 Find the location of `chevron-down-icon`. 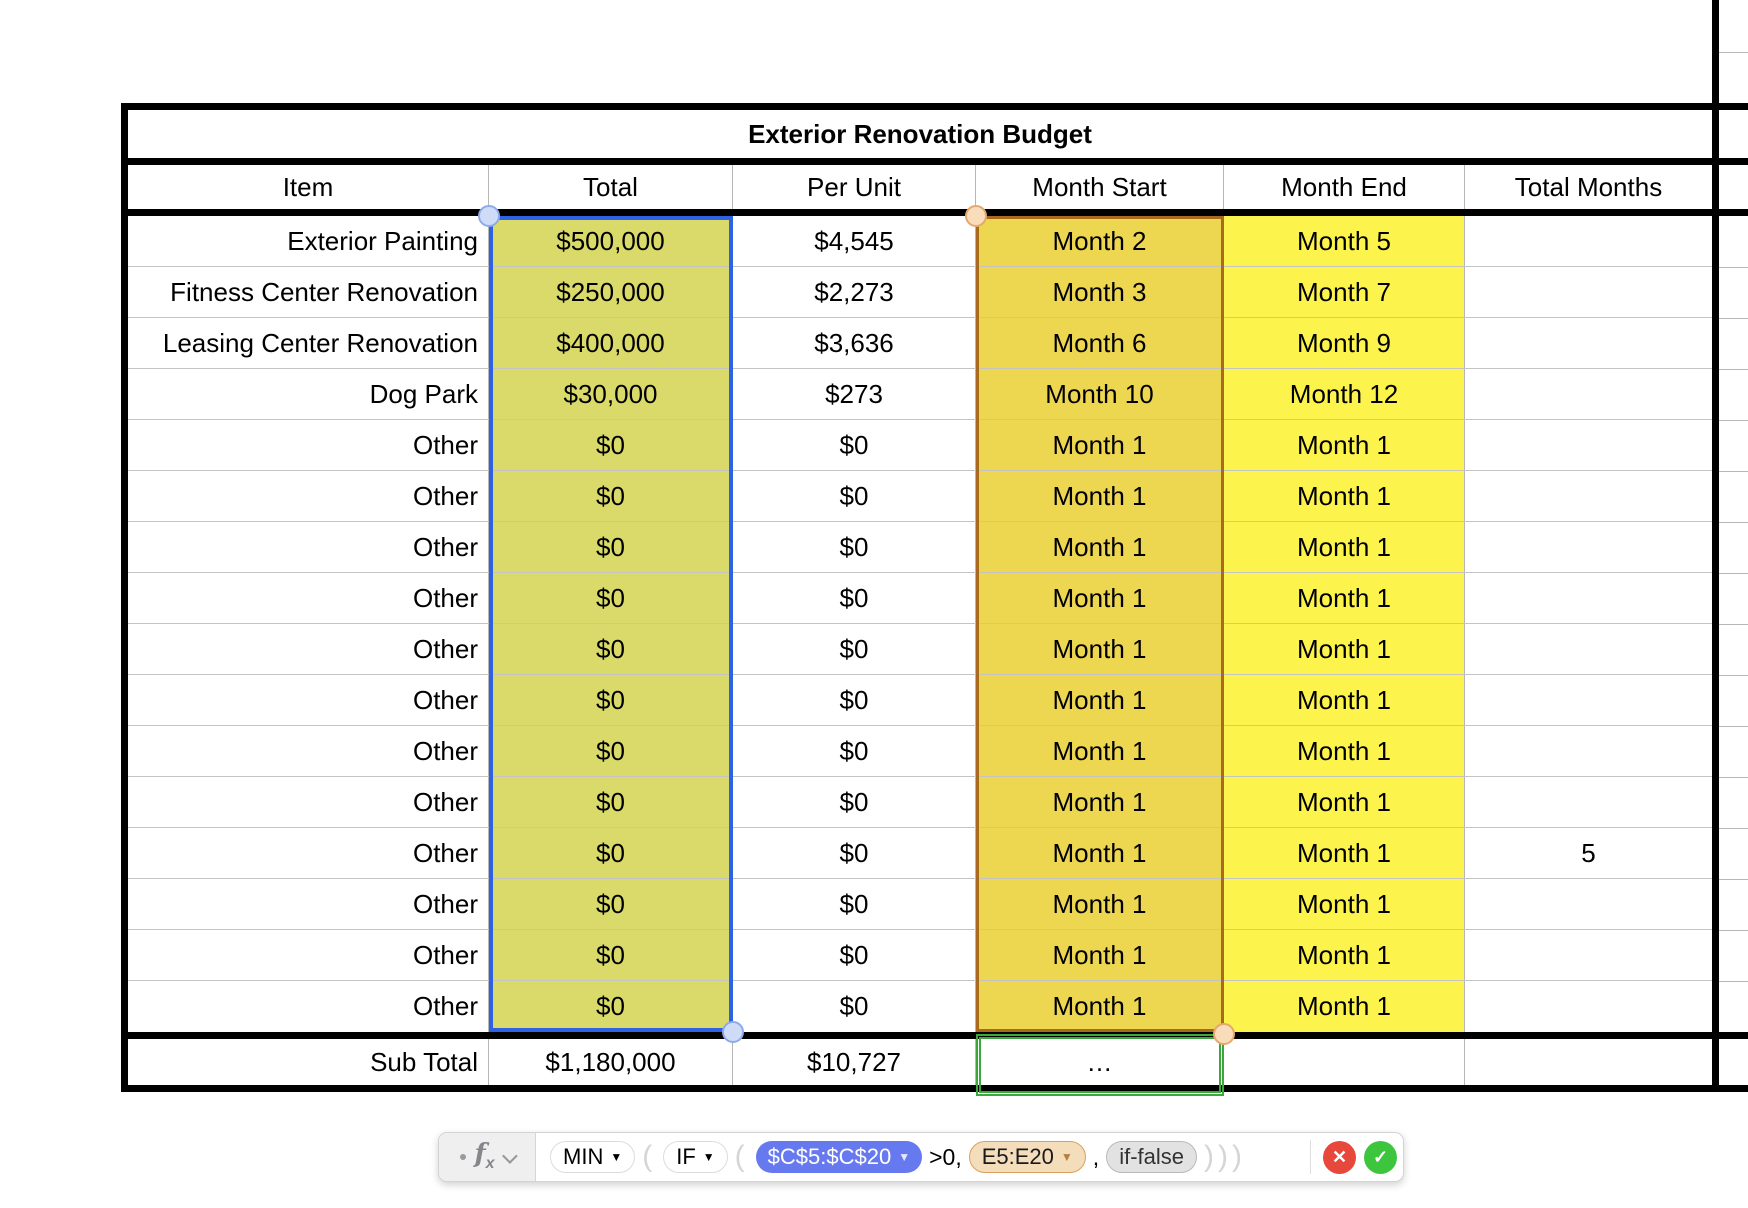

chevron-down-icon is located at coordinates (509, 1155).